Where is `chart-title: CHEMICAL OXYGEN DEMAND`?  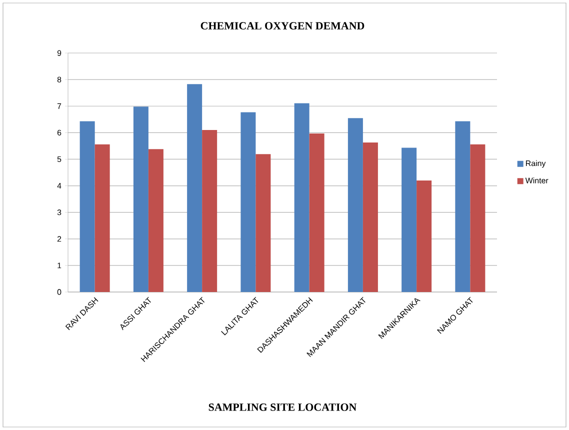
chart-title: CHEMICAL OXYGEN DEMAND is located at coordinates (282, 26).